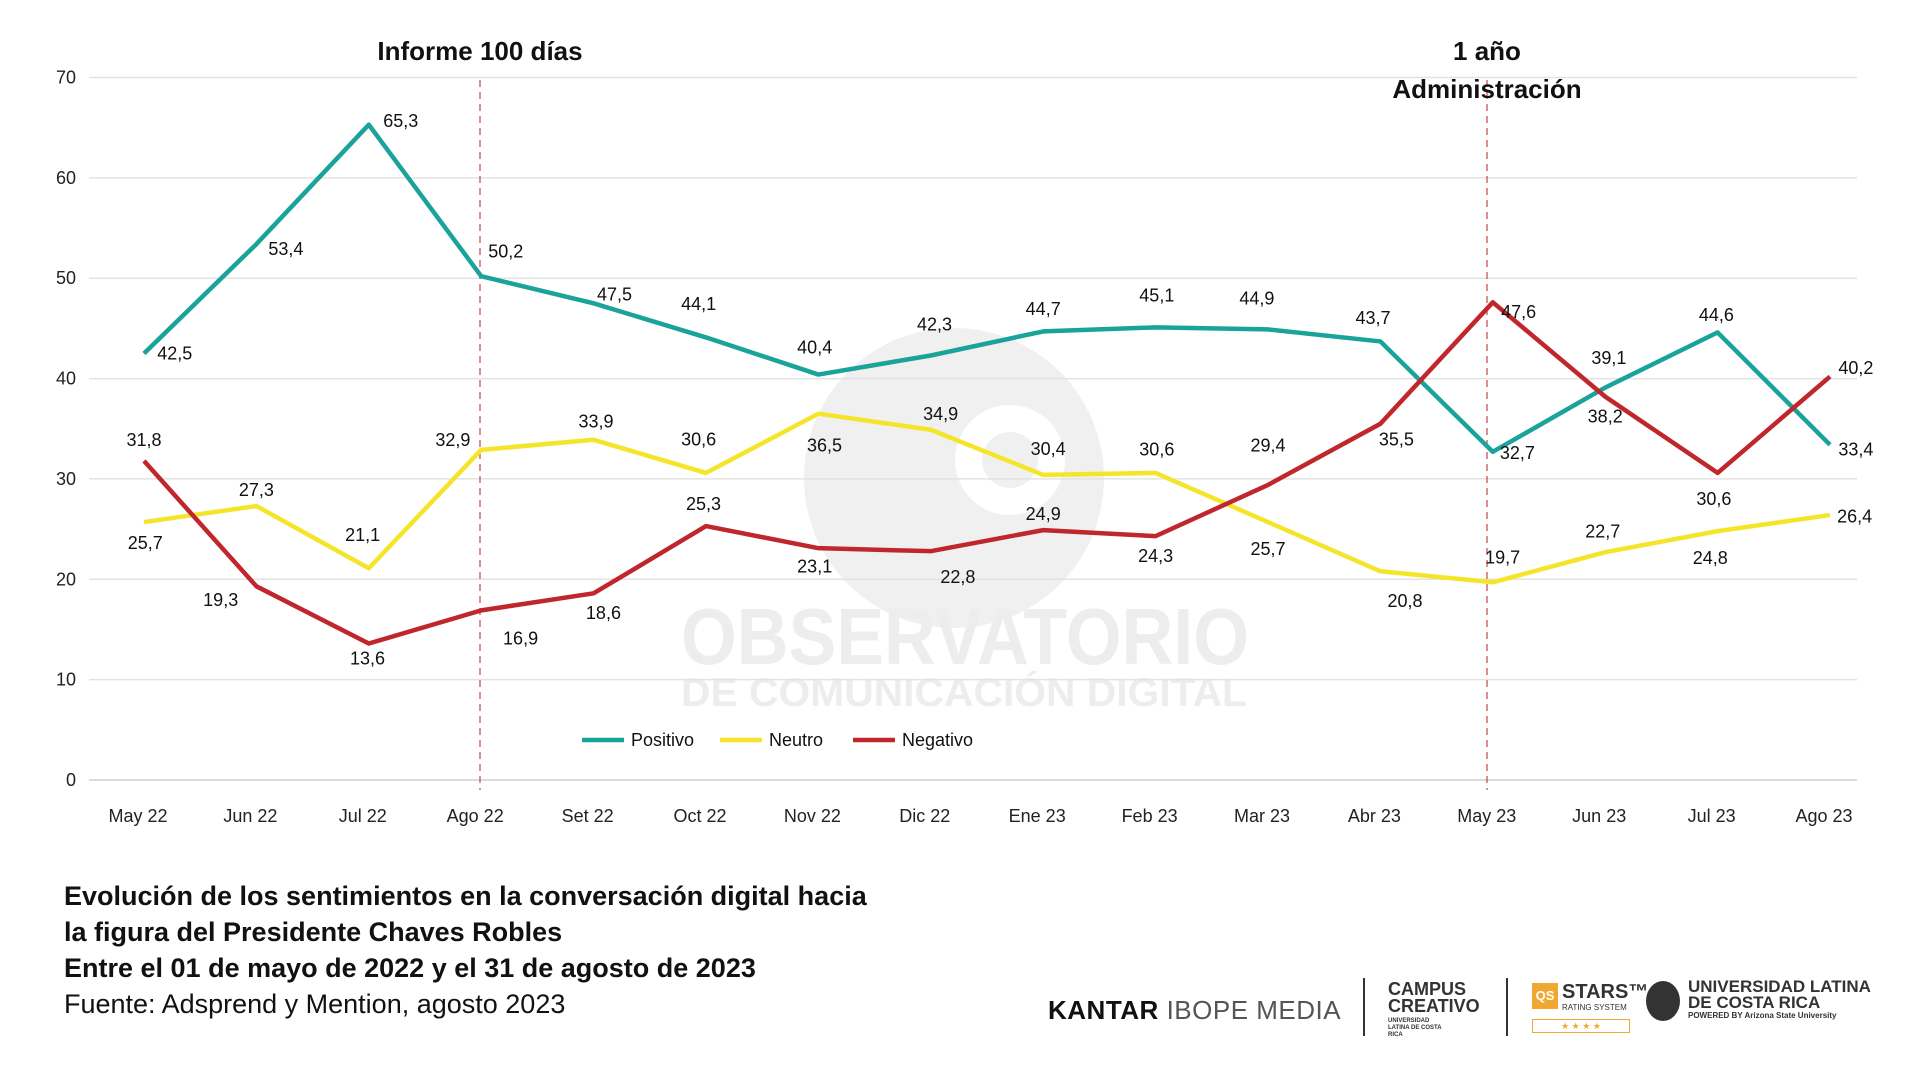 The width and height of the screenshot is (1920, 1080). I want to click on stars-logo-sub: RATING SYSTEM, so click(1594, 1007).